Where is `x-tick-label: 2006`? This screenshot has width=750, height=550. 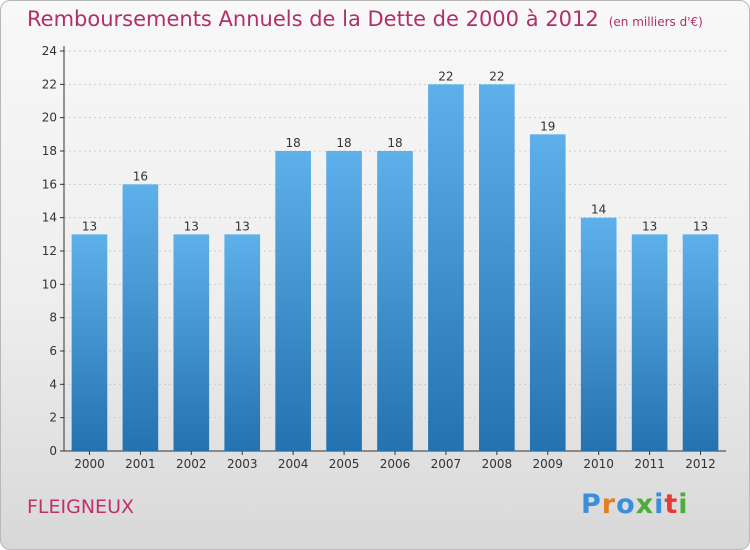 x-tick-label: 2006 is located at coordinates (395, 464).